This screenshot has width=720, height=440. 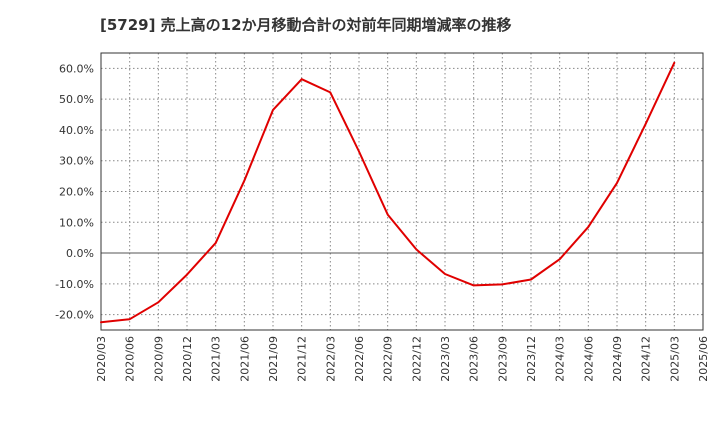 What do you see at coordinates (74, 315) in the screenshot?
I see `y-tick-label: -20.0%` at bounding box center [74, 315].